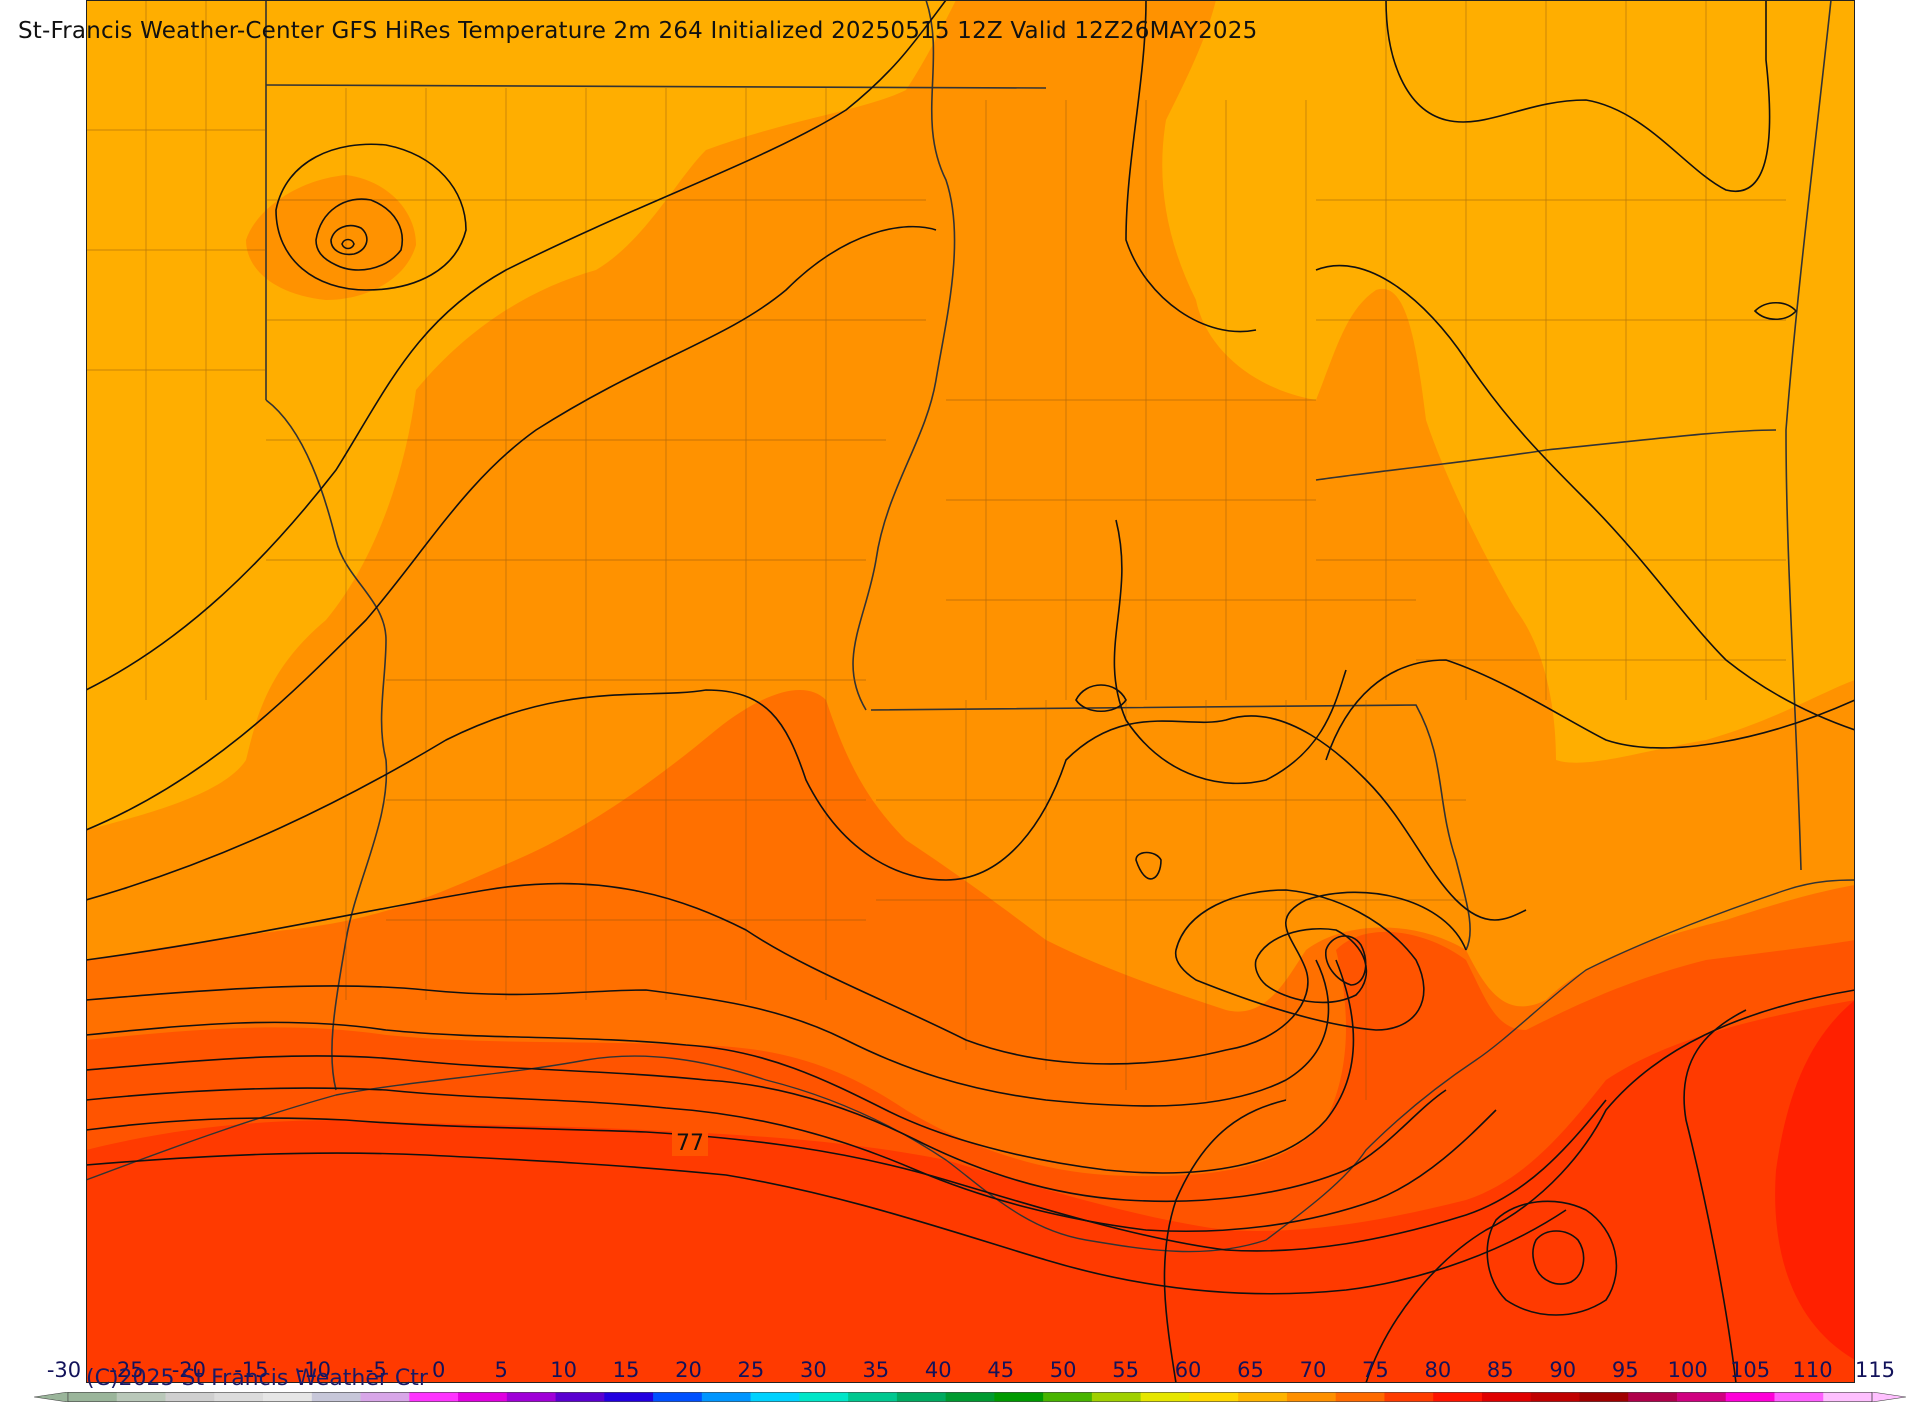 The height and width of the screenshot is (1402, 1920). I want to click on legend-tick-label: 65, so click(1250, 1370).